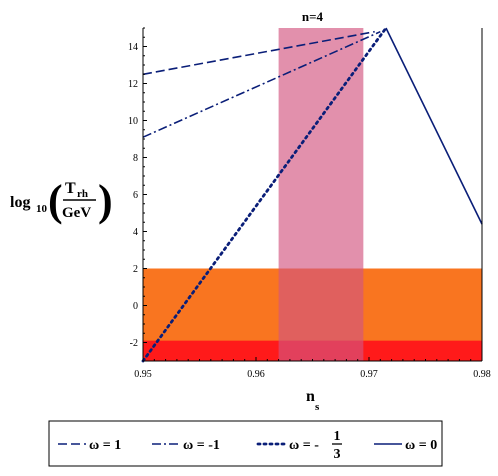  Describe the element at coordinates (317, 407) in the screenshot. I see `x-label-sub: s` at that location.